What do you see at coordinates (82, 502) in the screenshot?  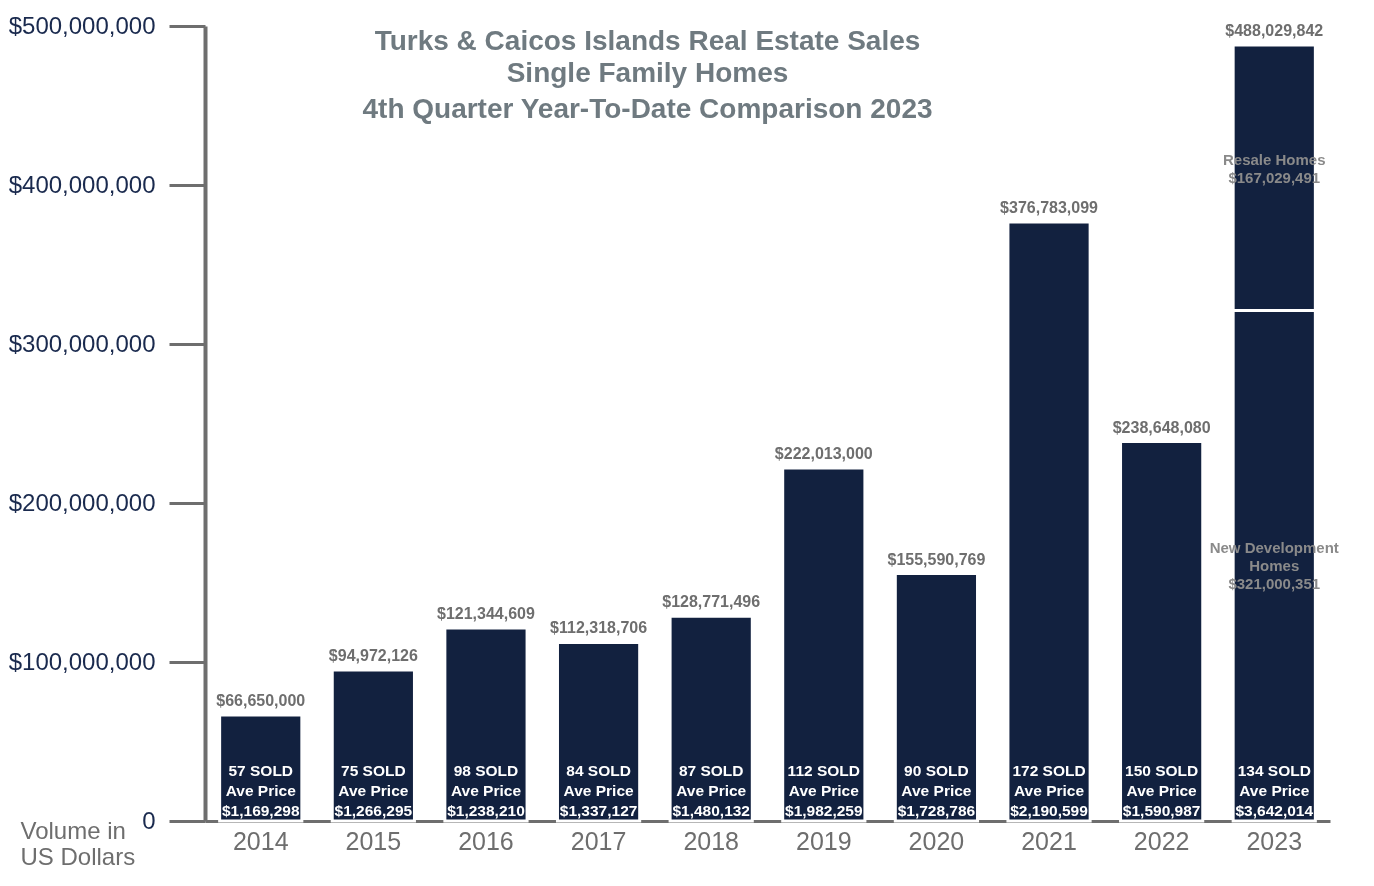 I see `y-tick-label: $200,000,000` at bounding box center [82, 502].